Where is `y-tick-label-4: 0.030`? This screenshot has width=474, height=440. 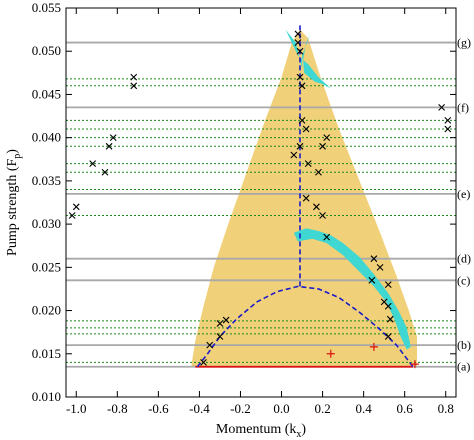 y-tick-label-4: 0.030 is located at coordinates (46, 223).